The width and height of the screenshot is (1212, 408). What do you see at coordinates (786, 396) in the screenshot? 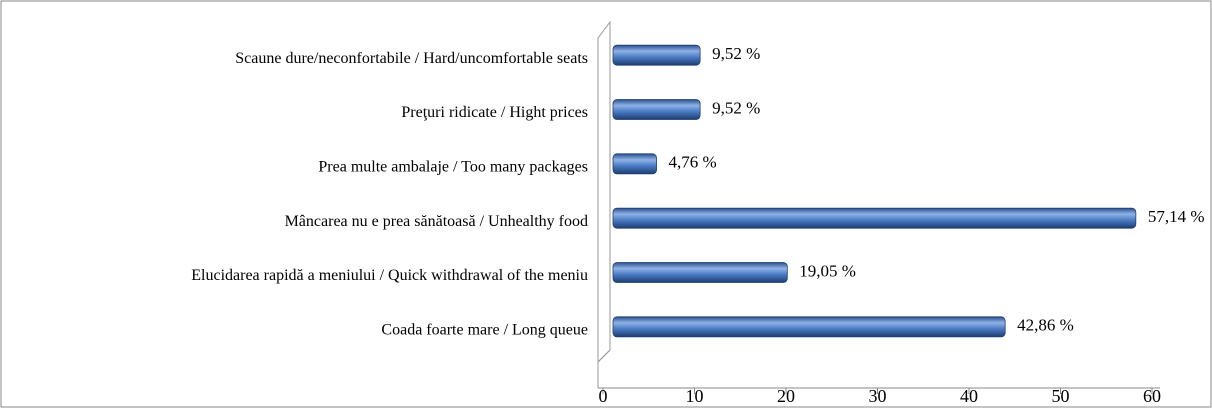
I see `x-tick-label: 20` at bounding box center [786, 396].